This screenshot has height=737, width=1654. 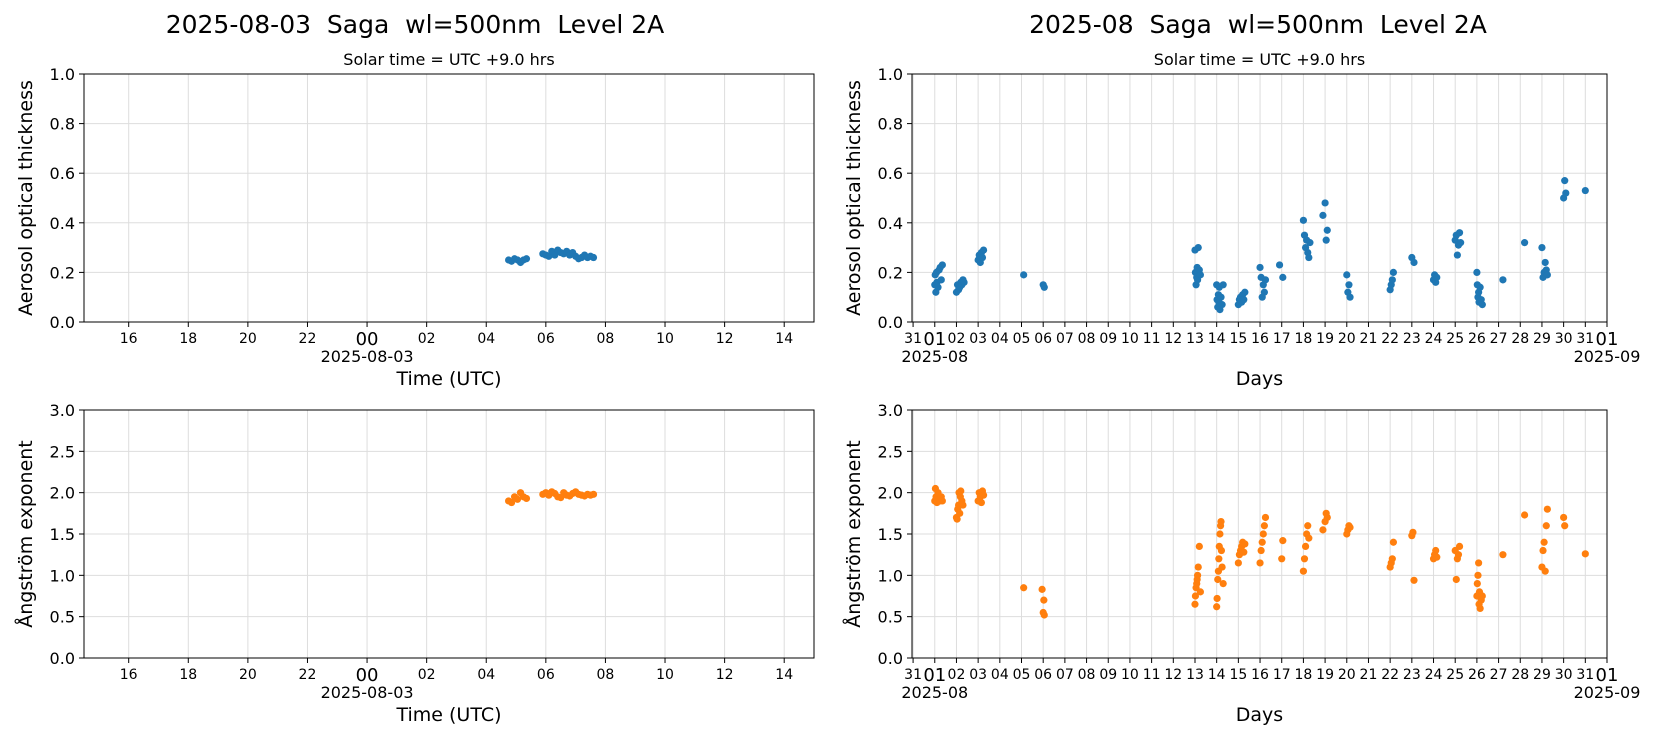 What do you see at coordinates (1477, 339) in the screenshot?
I see `monthly-aot-xtick-label: 26` at bounding box center [1477, 339].